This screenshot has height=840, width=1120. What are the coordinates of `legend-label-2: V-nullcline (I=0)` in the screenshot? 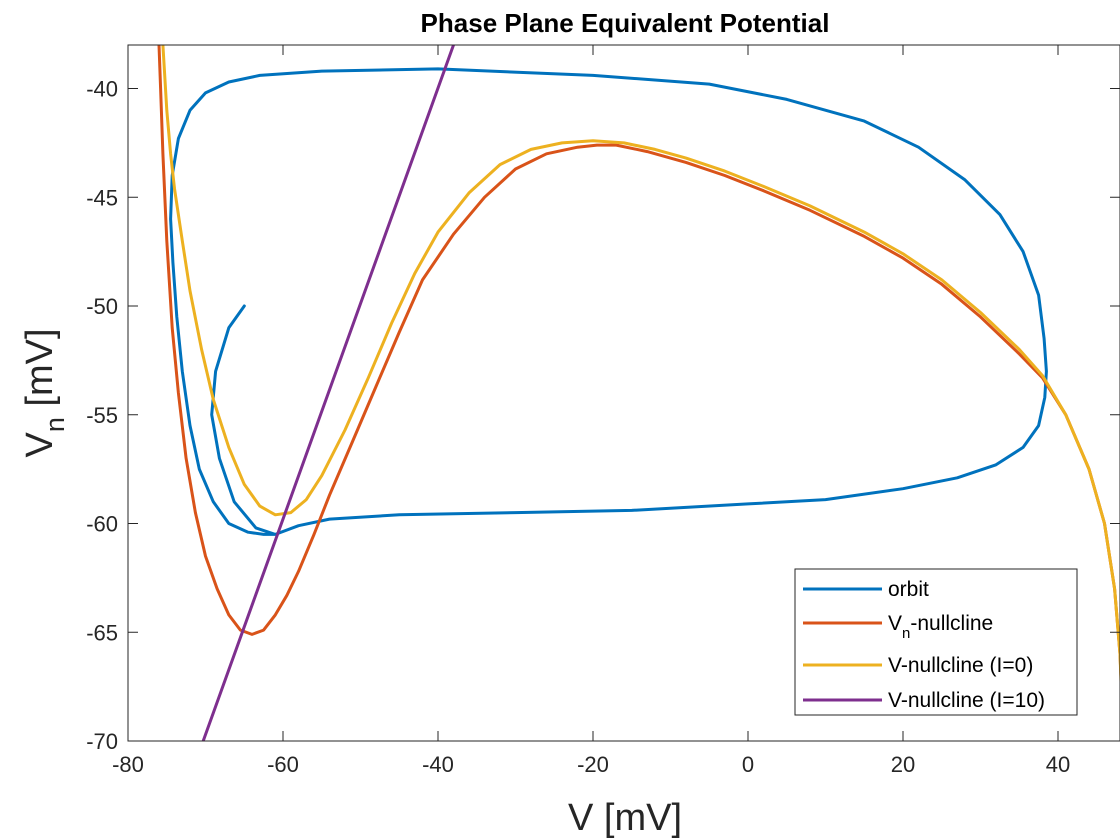 It's located at (960, 665).